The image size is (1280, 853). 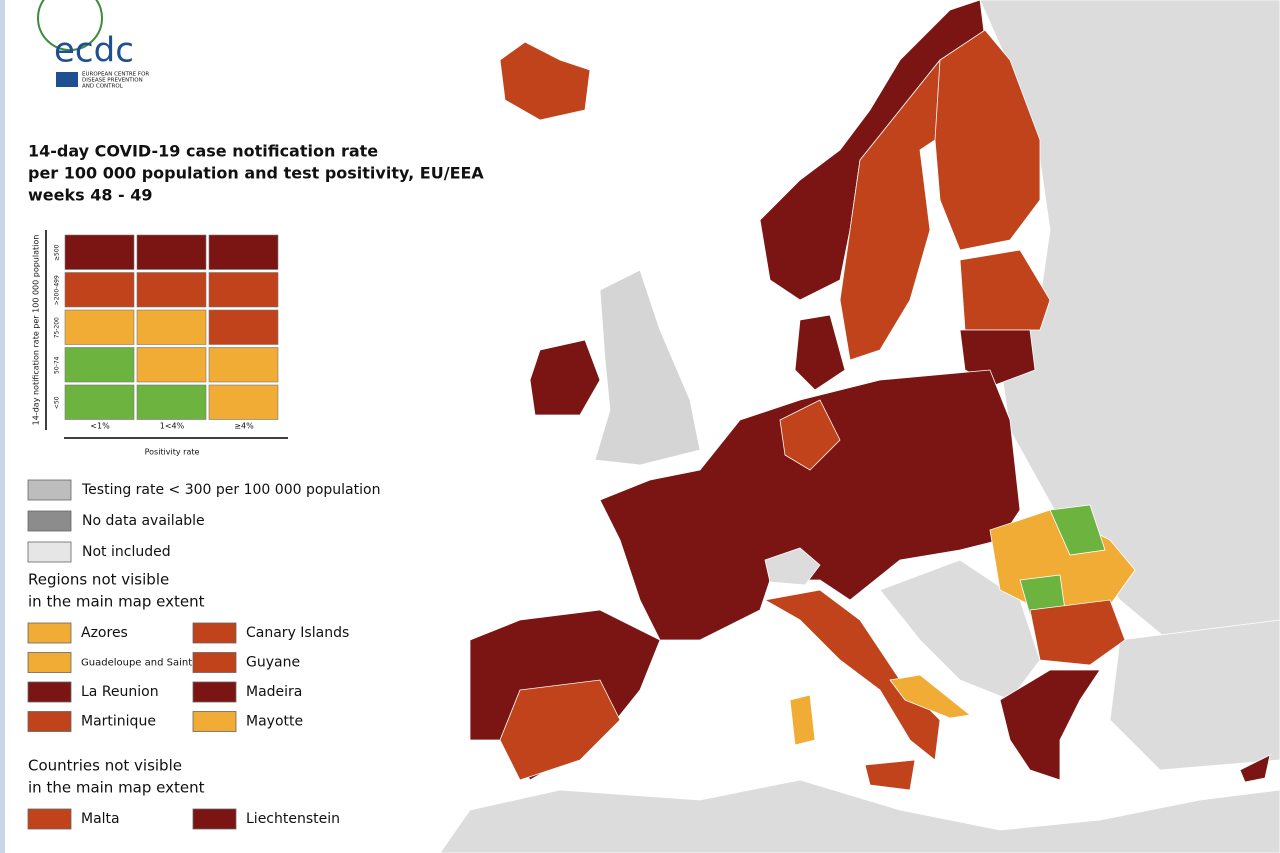 I want to click on matrix-column-label: <1%, so click(x=100, y=426).